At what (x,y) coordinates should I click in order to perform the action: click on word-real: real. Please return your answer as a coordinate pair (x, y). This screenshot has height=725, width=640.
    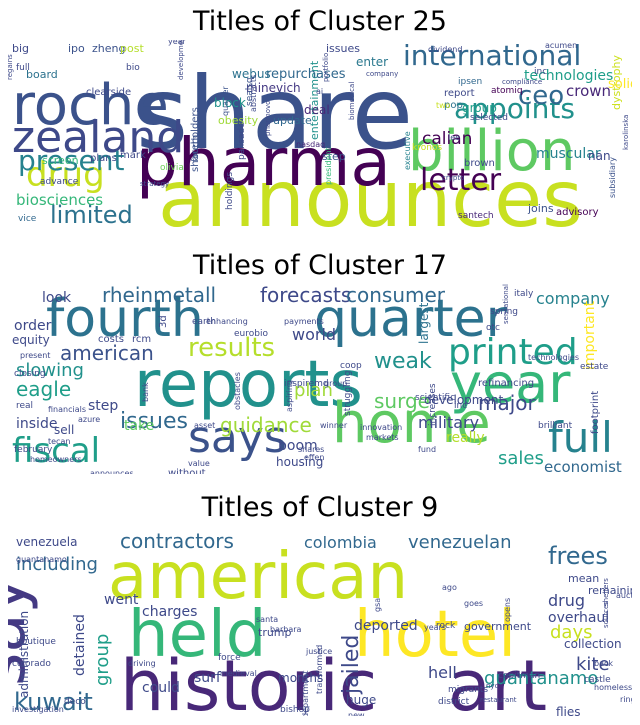
    Looking at the image, I should click on (24, 406).